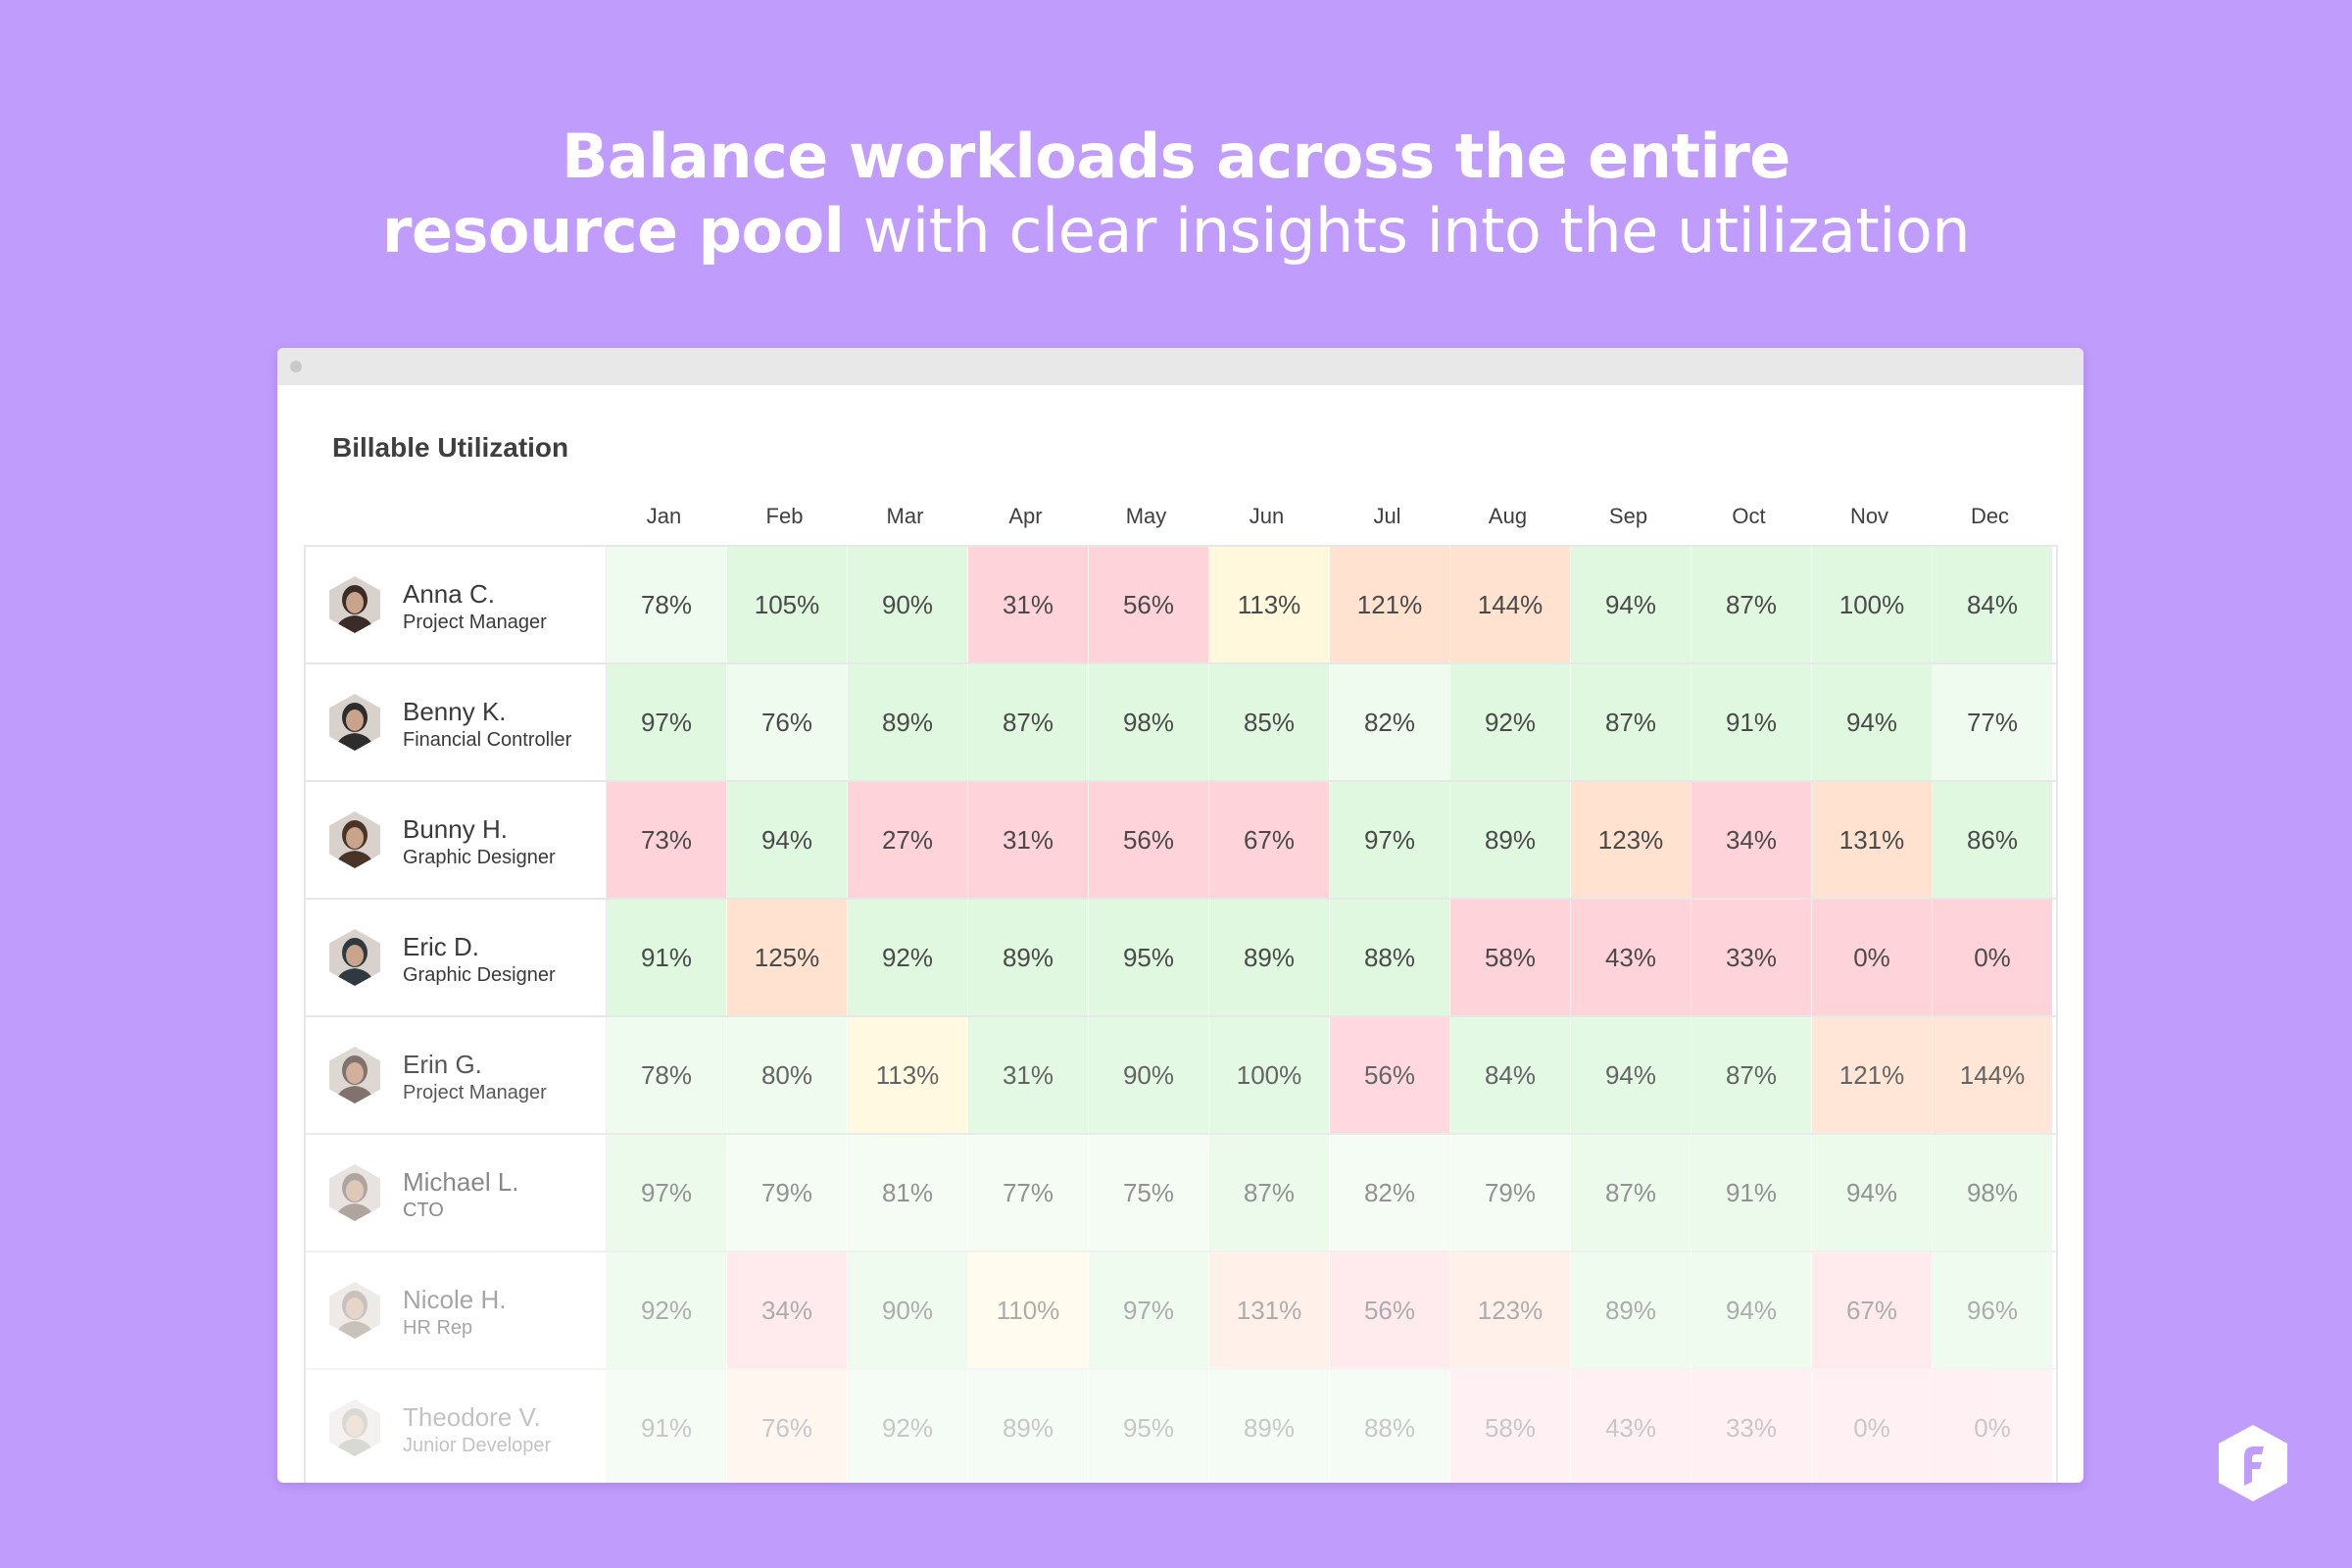 The width and height of the screenshot is (2352, 1568). Describe the element at coordinates (1992, 1075) in the screenshot. I see `utilization-cell-dec: 144%` at that location.